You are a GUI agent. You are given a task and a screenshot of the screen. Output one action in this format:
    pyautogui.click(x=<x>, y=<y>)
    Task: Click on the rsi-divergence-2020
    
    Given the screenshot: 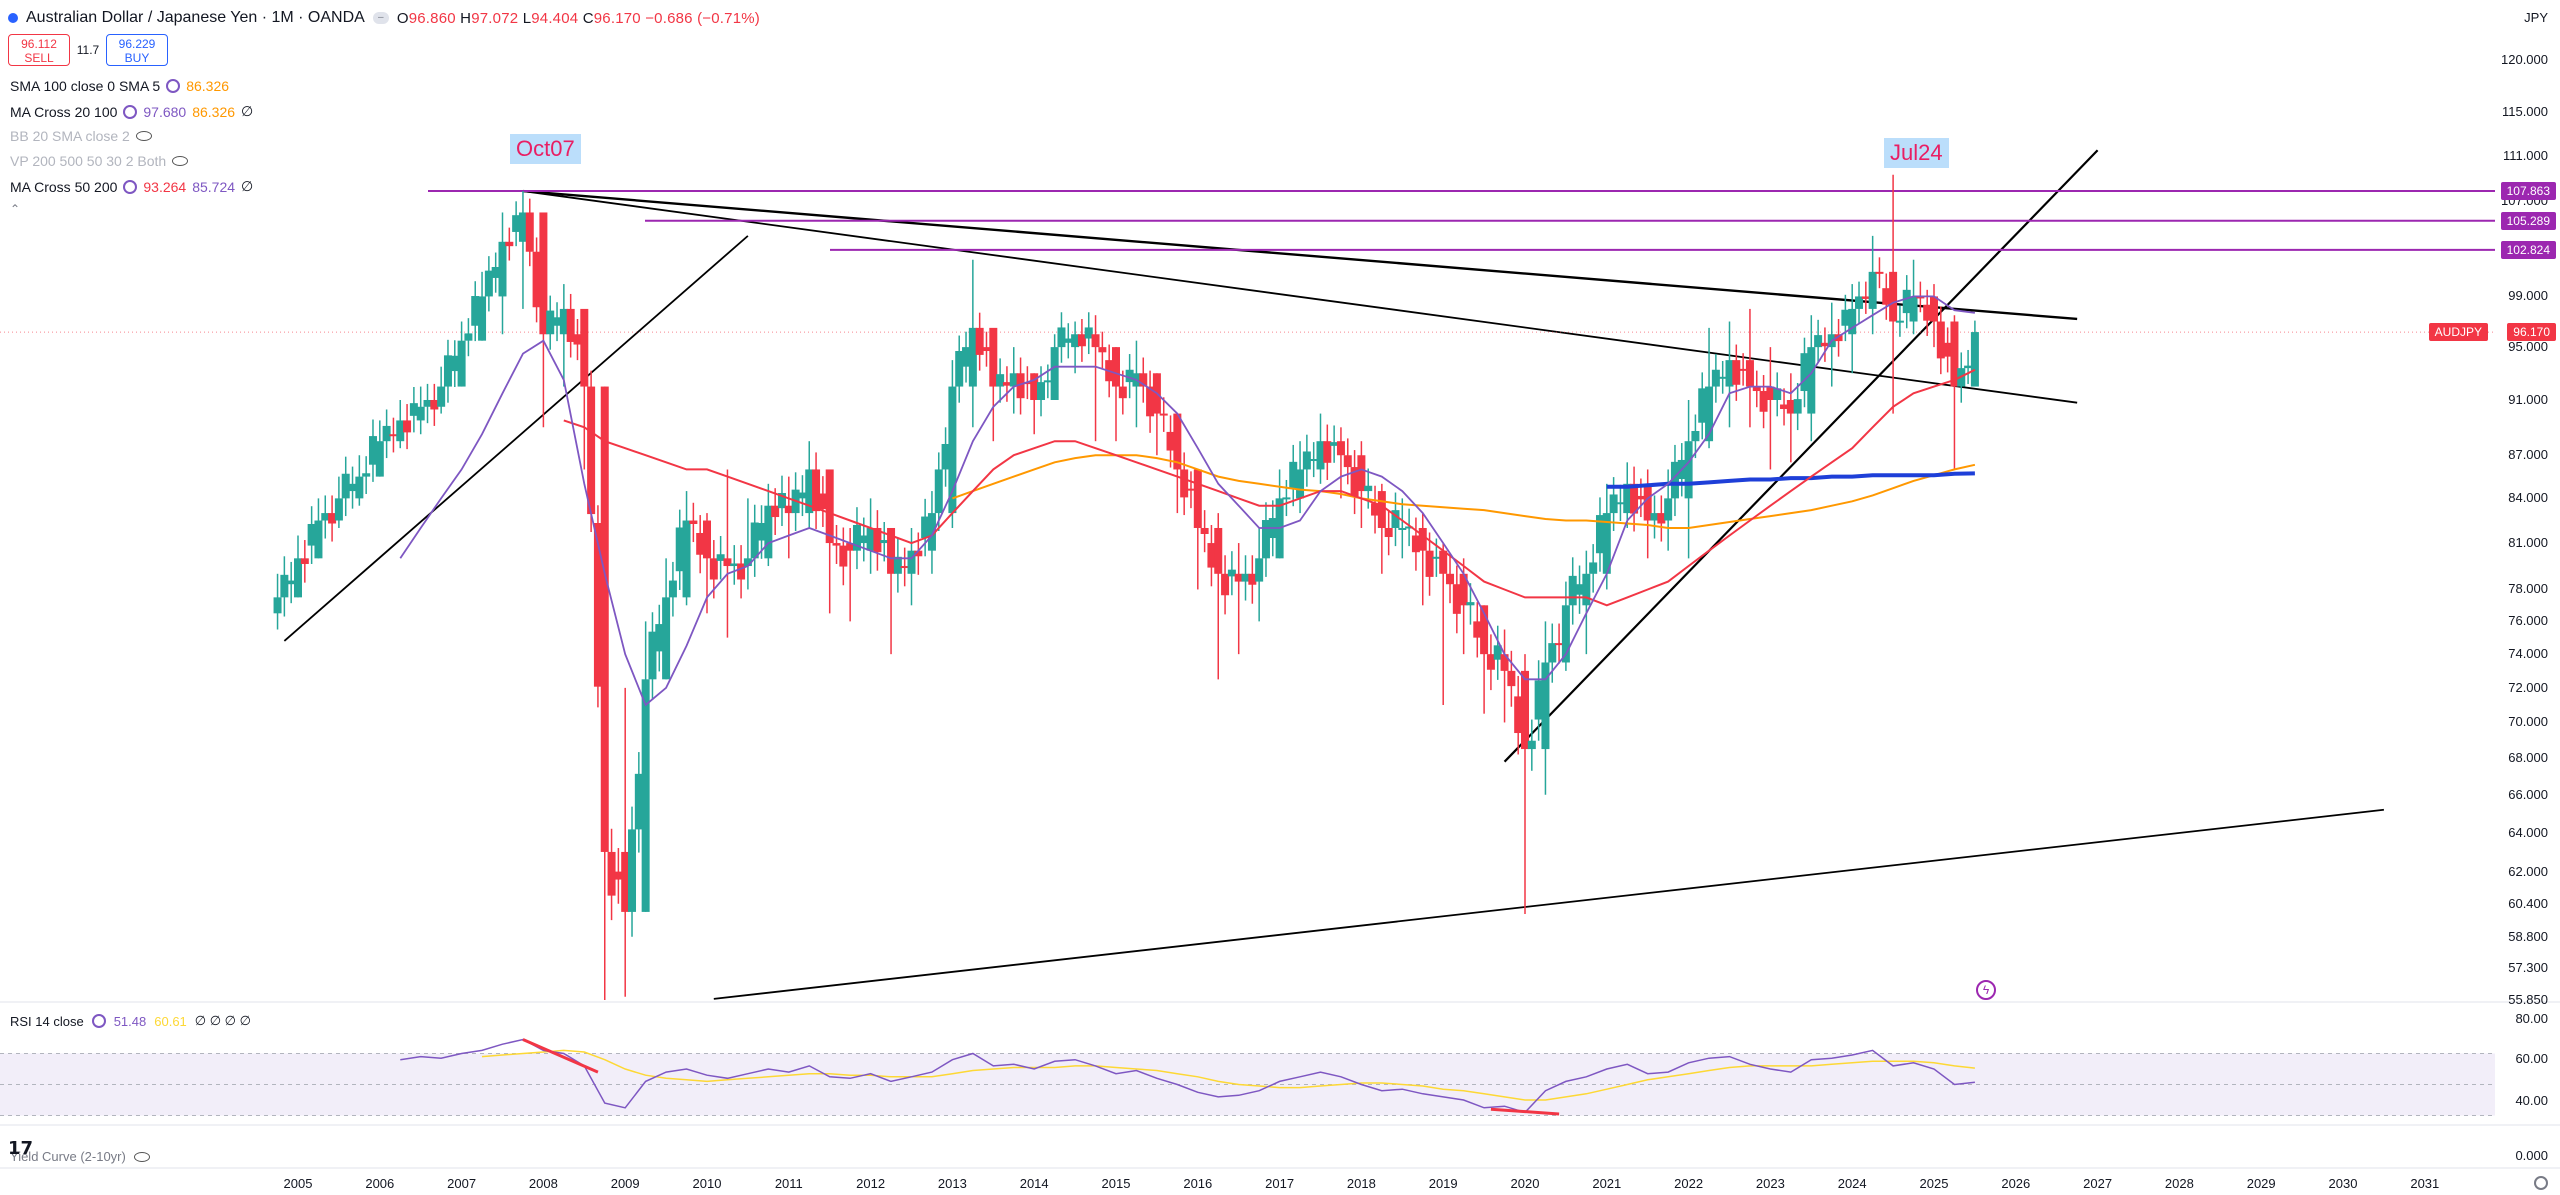 What is the action you would take?
    pyautogui.click(x=1525, y=1111)
    